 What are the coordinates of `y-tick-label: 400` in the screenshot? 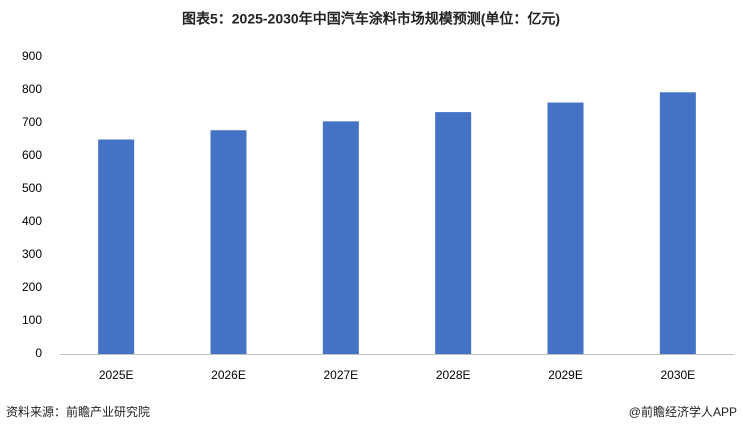 It's located at (32, 221).